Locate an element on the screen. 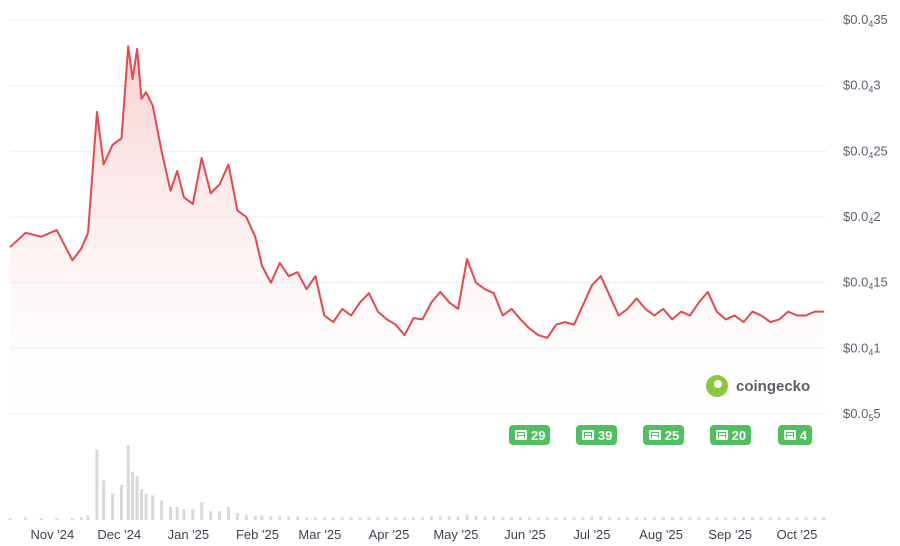 Image resolution: width=900 pixels, height=546 pixels. x-tick-label: Aug '25 is located at coordinates (661, 534).